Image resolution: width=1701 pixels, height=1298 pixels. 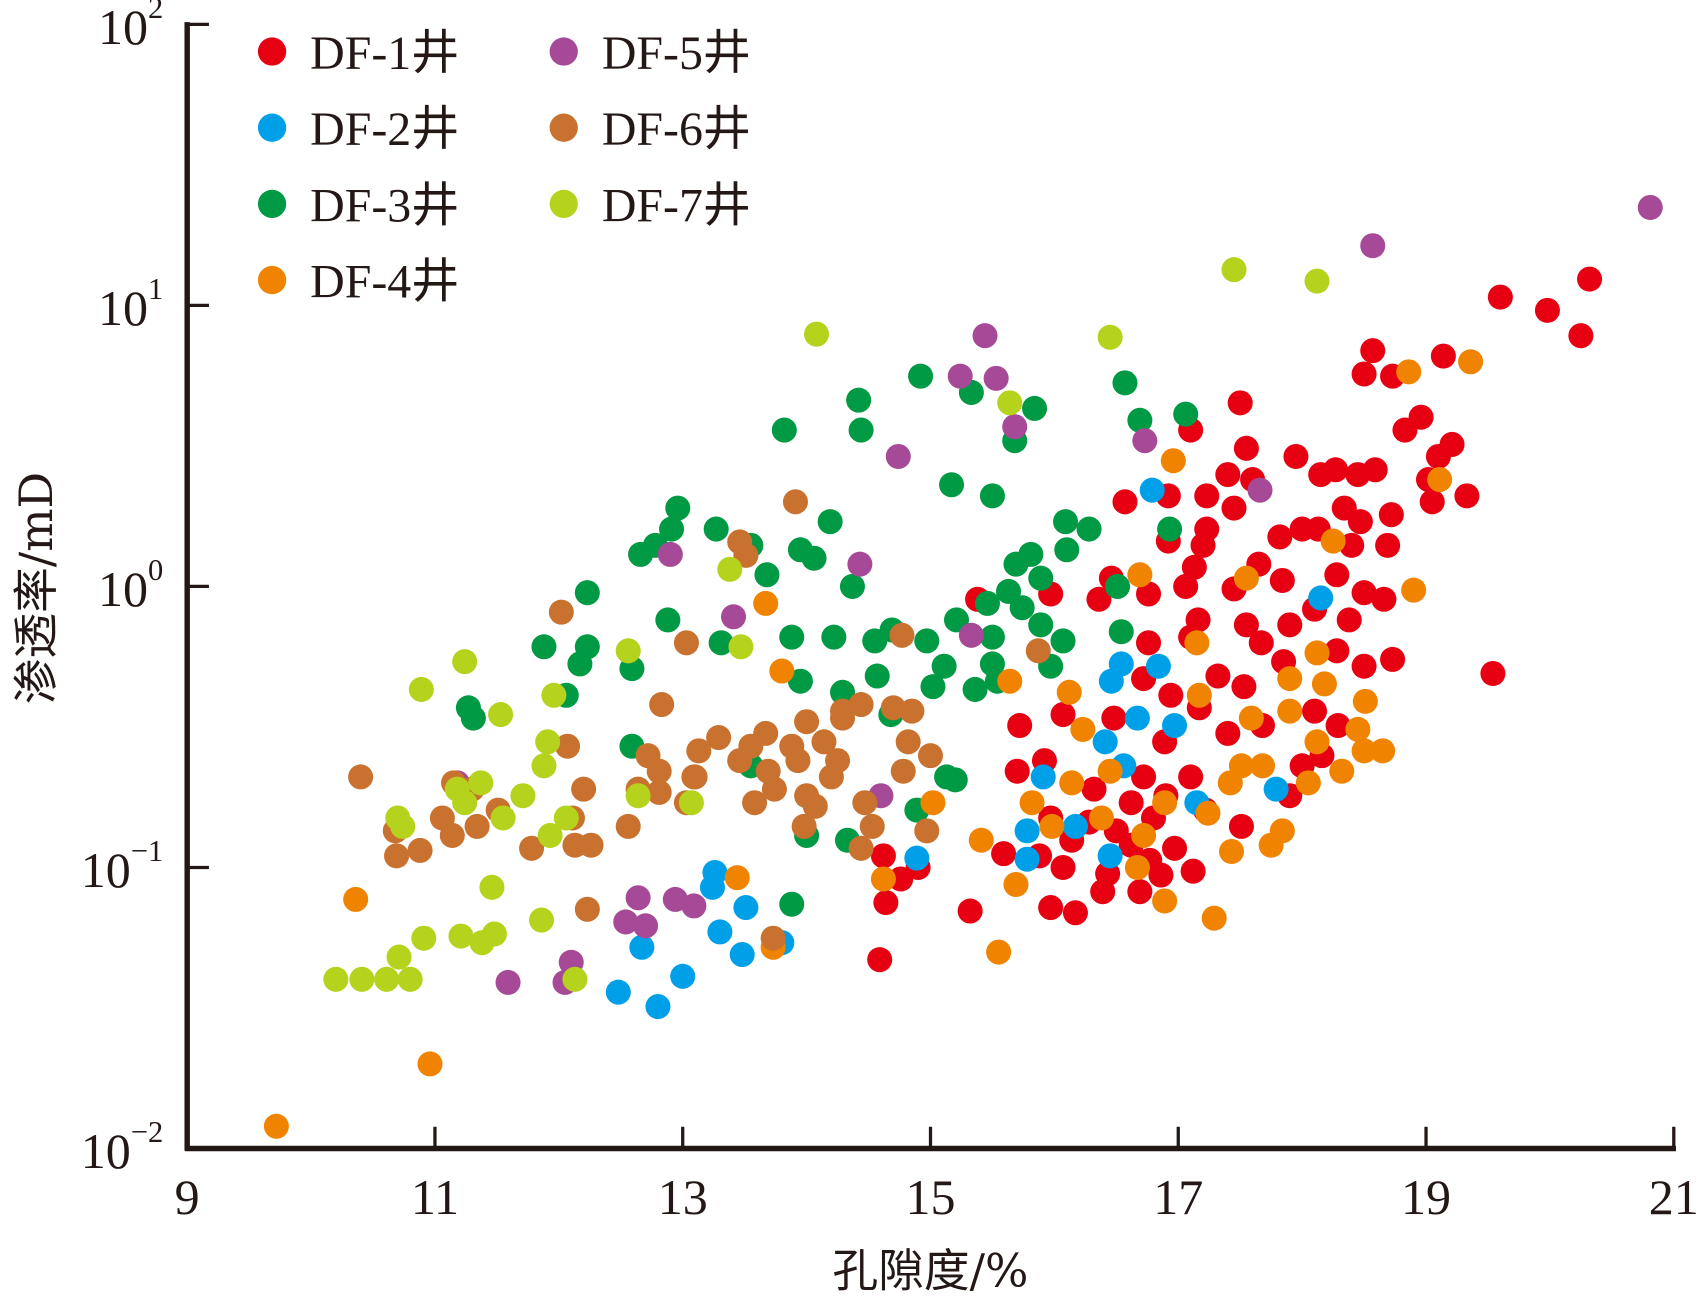 What do you see at coordinates (676, 205) in the screenshot?
I see `legend-label-df7: DF-7井` at bounding box center [676, 205].